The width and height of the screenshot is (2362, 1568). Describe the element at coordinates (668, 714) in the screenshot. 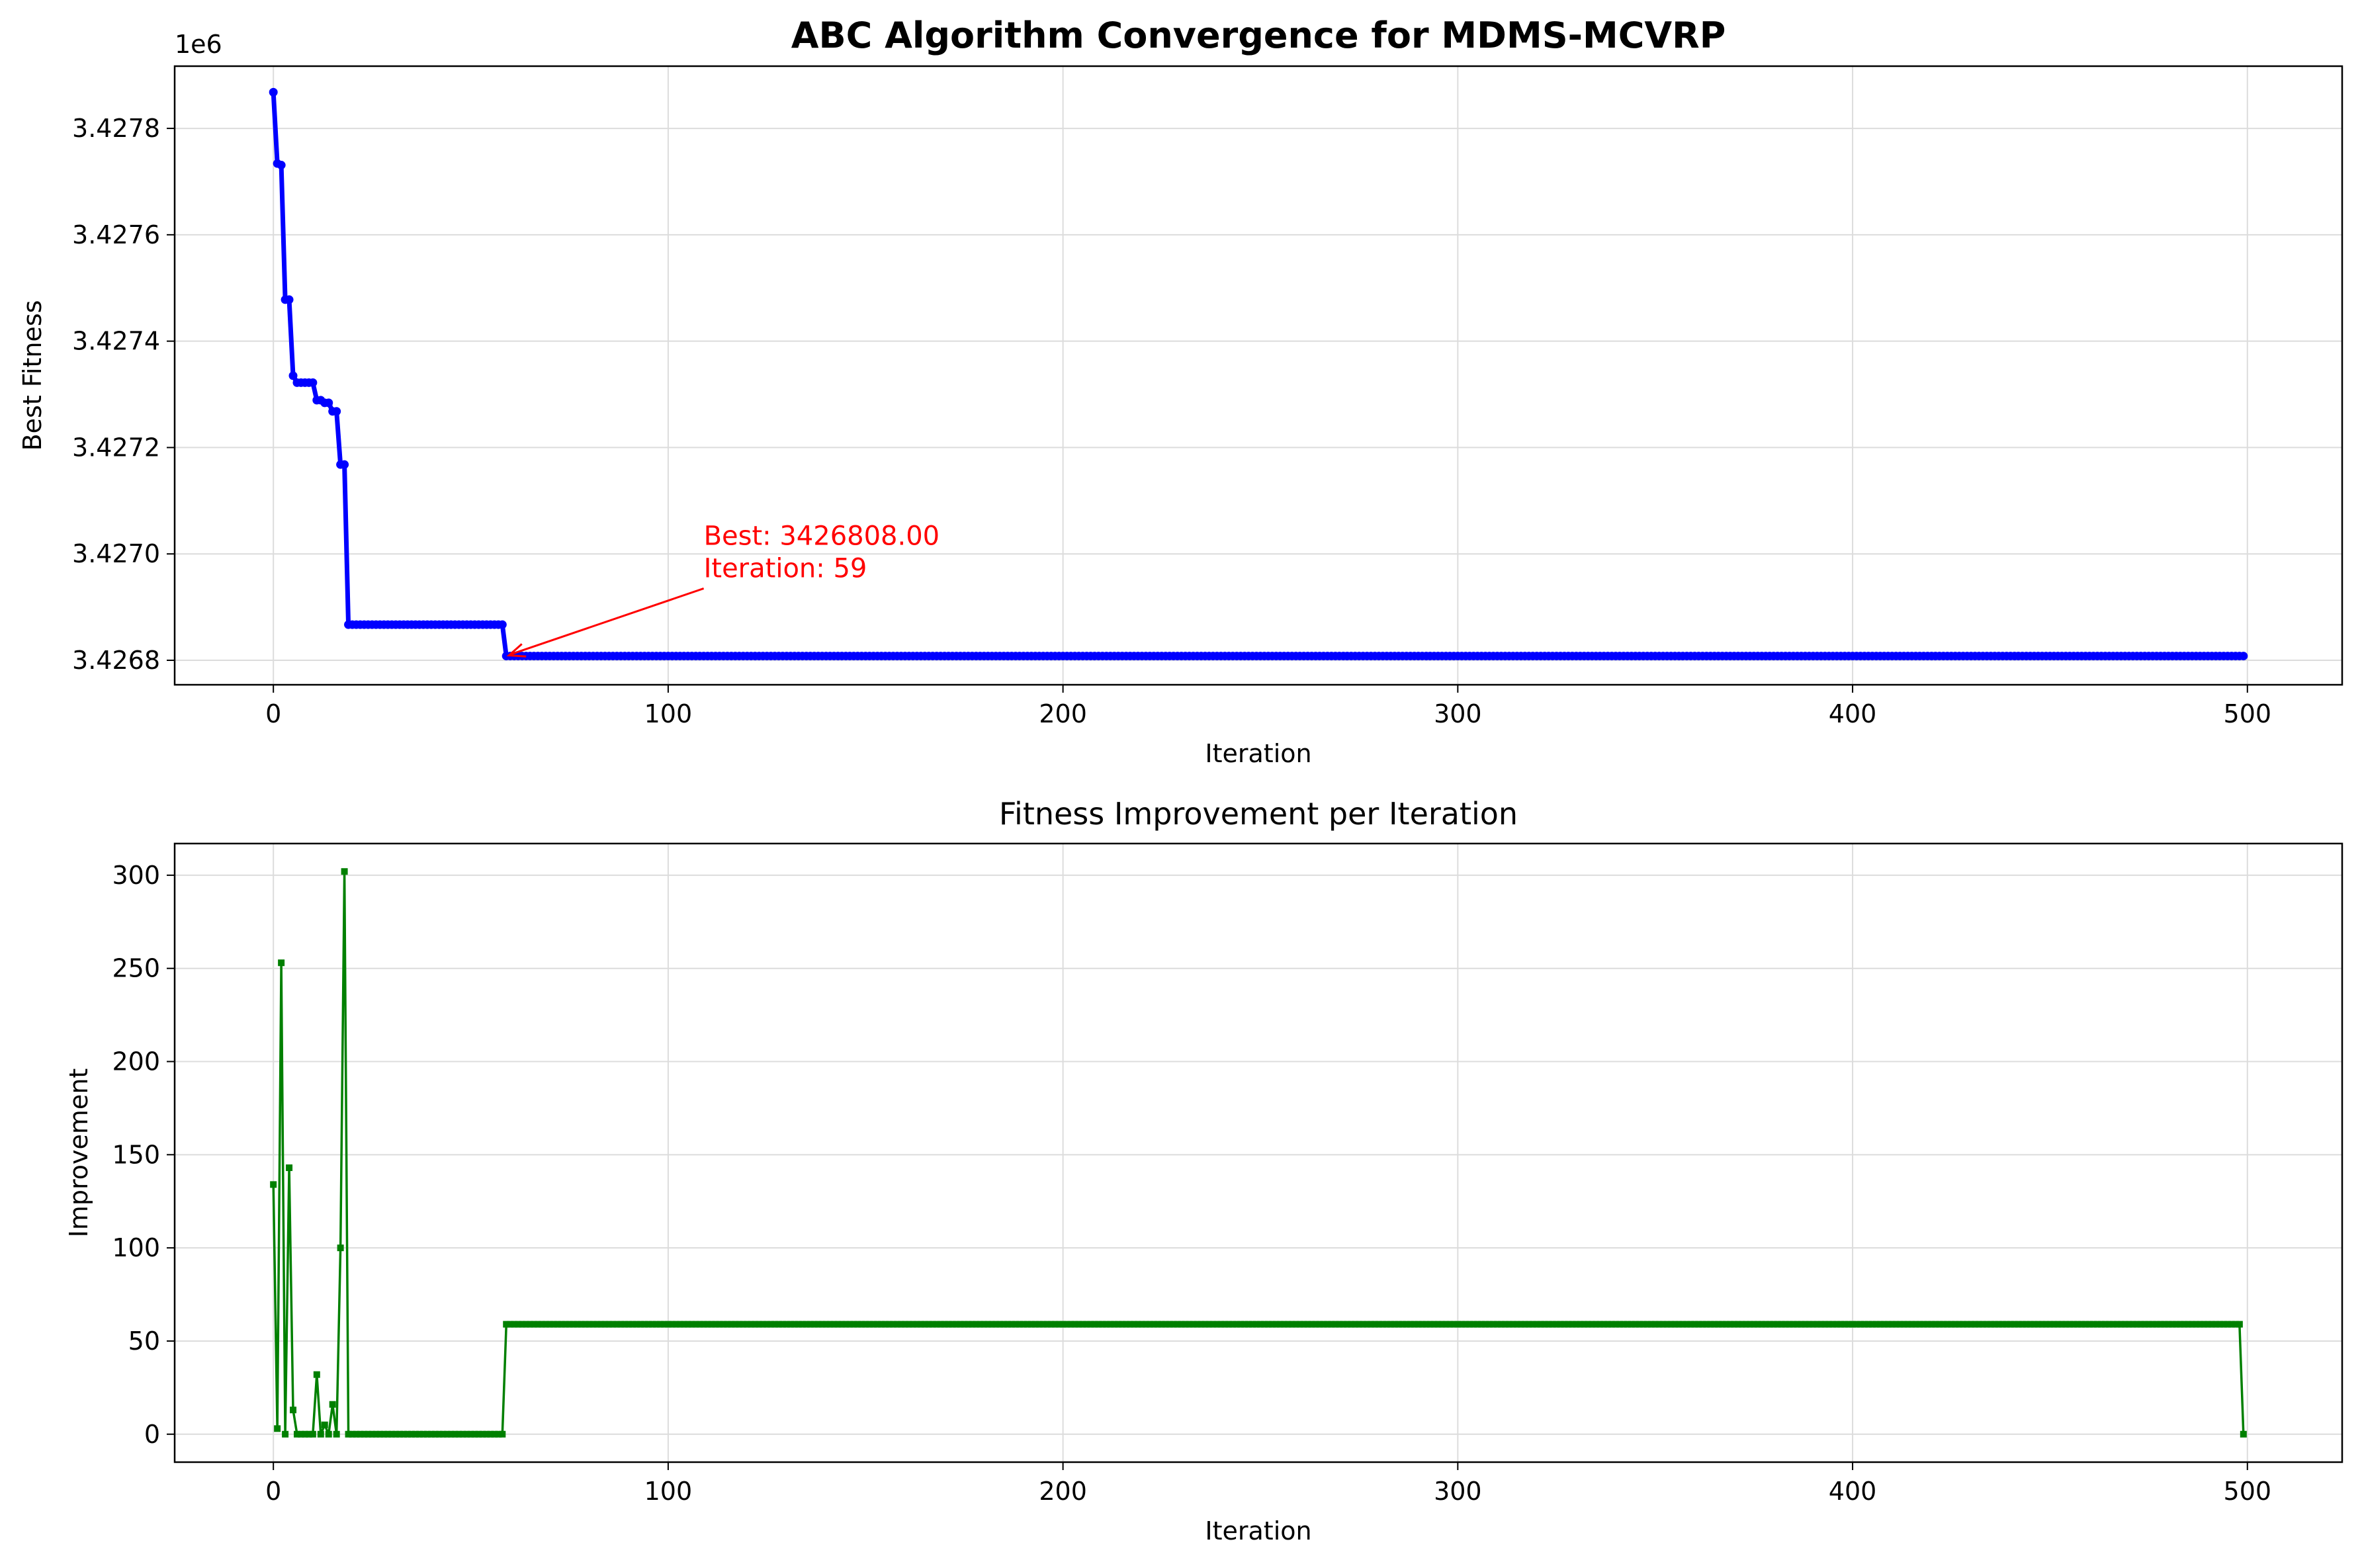

I see `x-tick-label: 100` at that location.